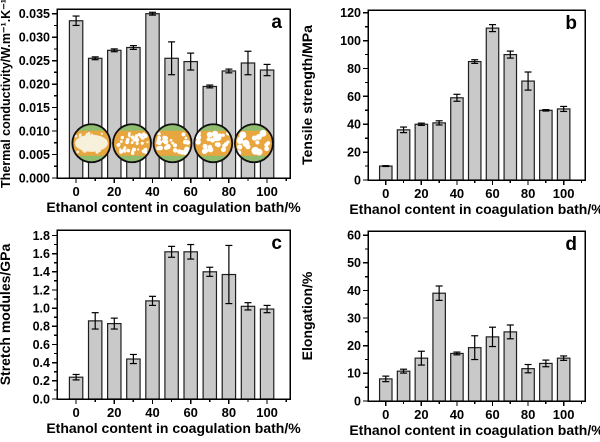 The height and width of the screenshot is (442, 600). I want to click on y-tick-label: 1.2, so click(41, 290).